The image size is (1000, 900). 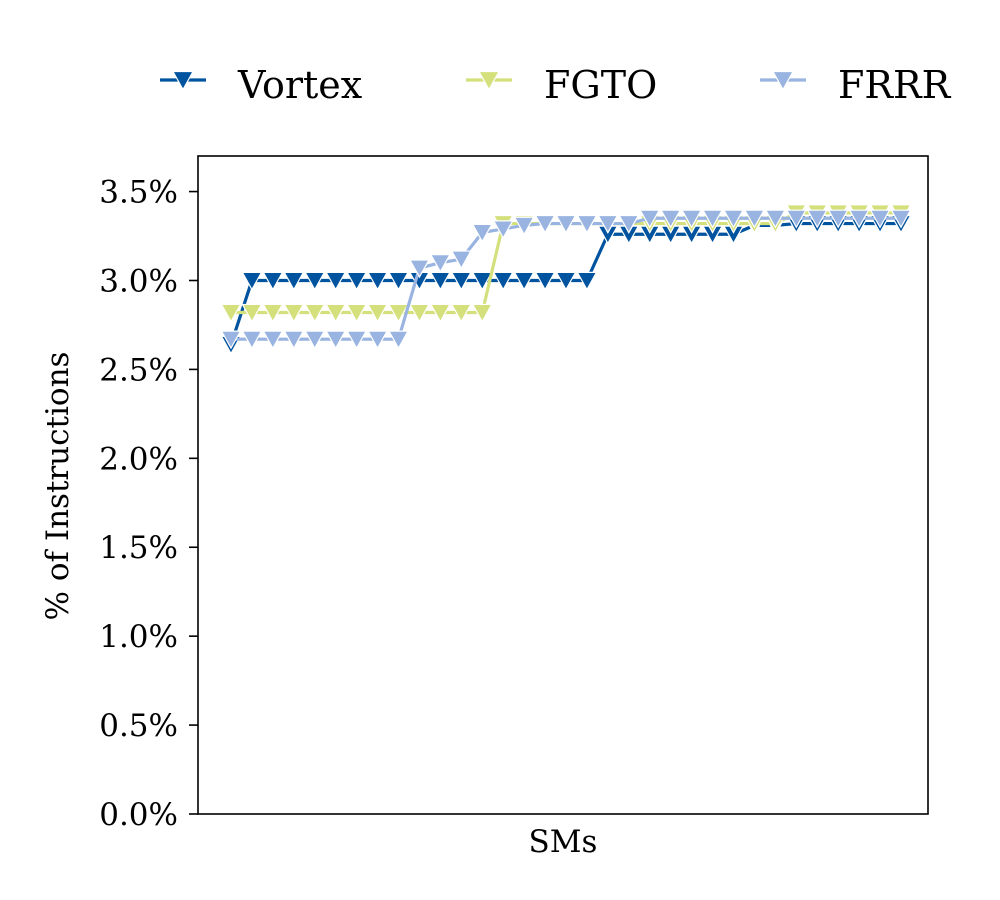 What do you see at coordinates (138, 548) in the screenshot?
I see `y-tick-label: 1.5%` at bounding box center [138, 548].